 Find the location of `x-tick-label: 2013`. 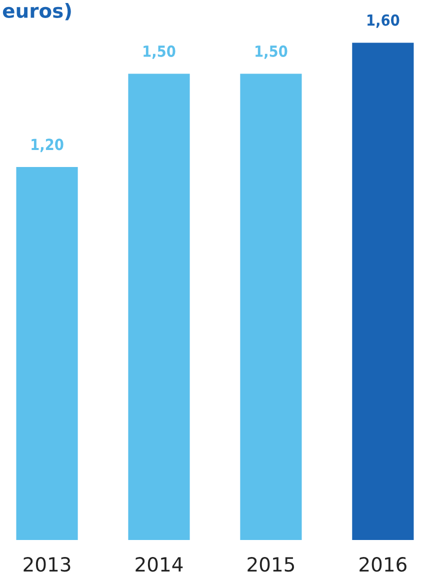

x-tick-label: 2013 is located at coordinates (47, 564).